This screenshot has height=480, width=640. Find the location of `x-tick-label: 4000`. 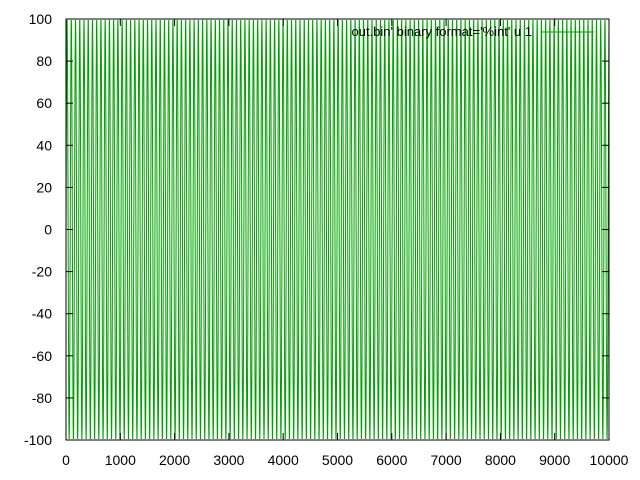

x-tick-label: 4000 is located at coordinates (283, 460).